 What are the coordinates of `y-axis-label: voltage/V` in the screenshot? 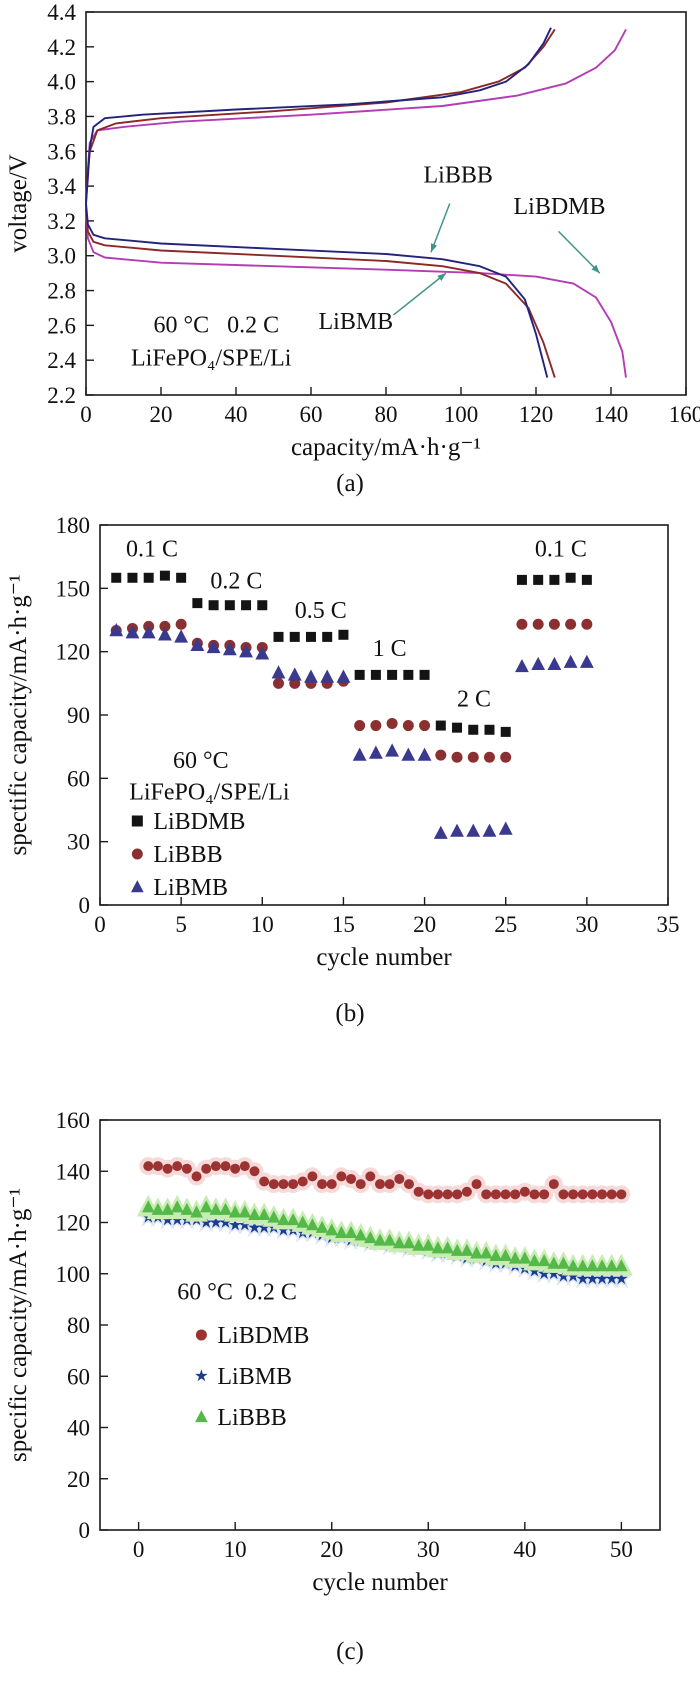 It's located at (18, 203).